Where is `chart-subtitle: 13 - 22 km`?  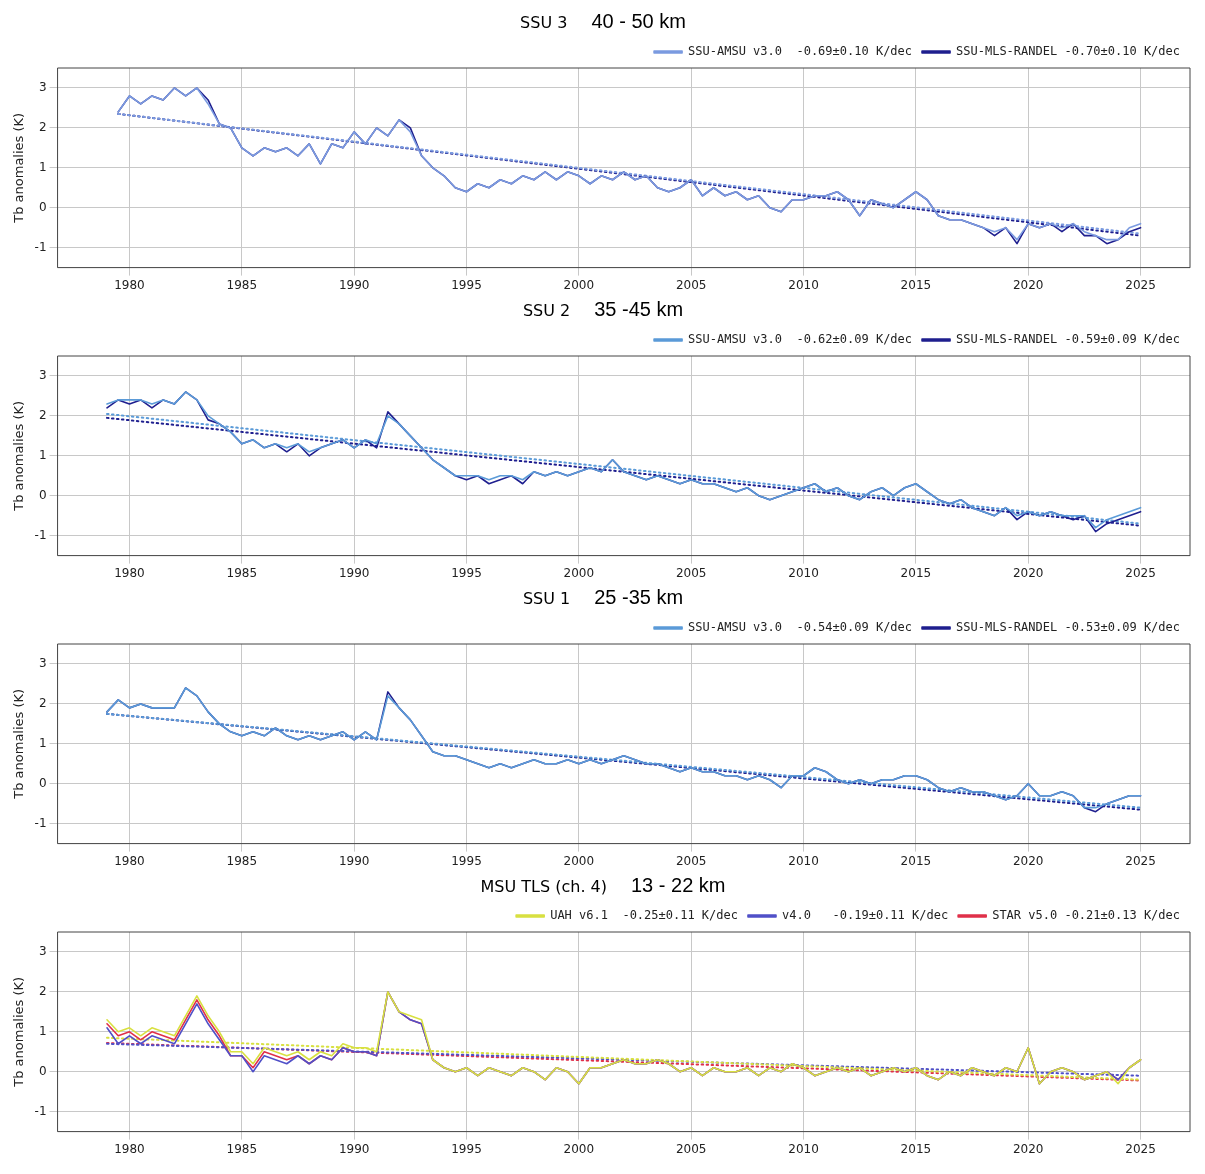 chart-subtitle: 13 - 22 km is located at coordinates (678, 885).